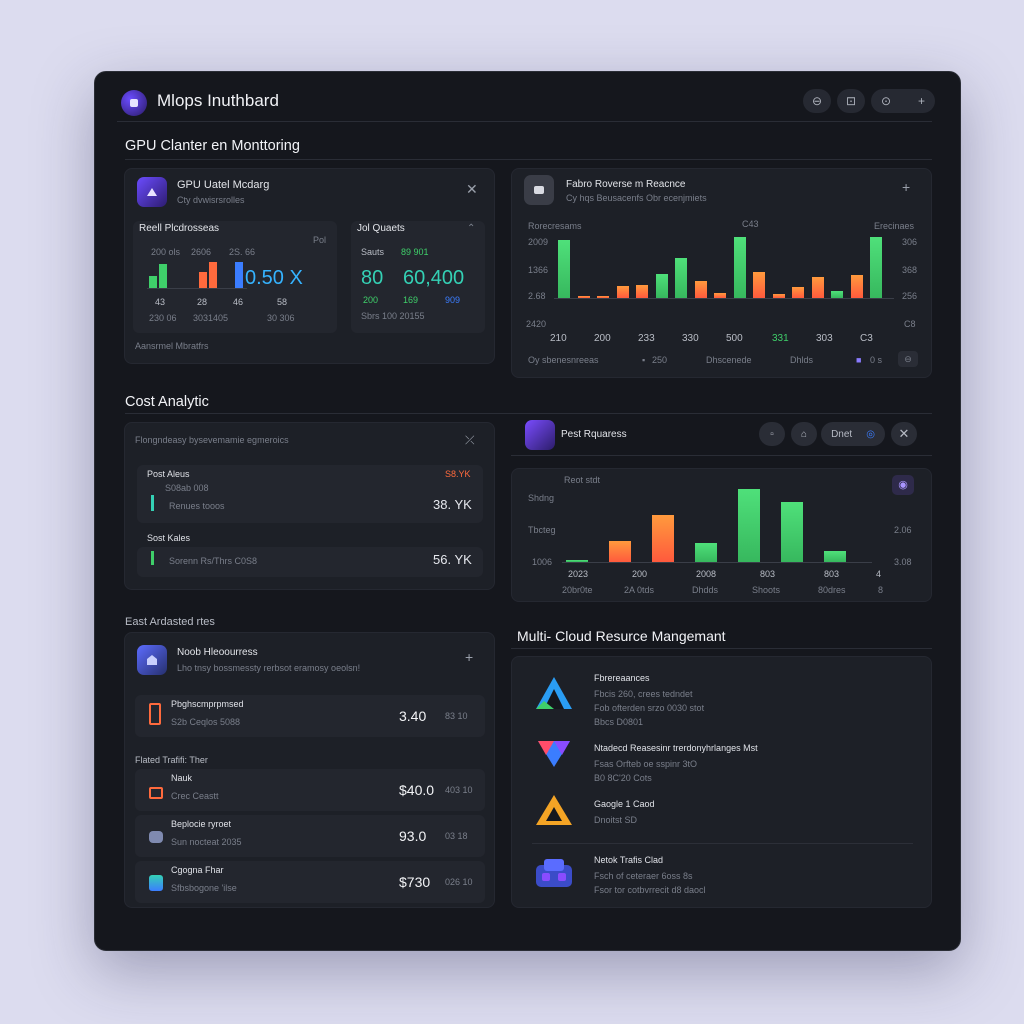 This screenshot has height=1024, width=1024. I want to click on window-button: ⊡, so click(851, 101).